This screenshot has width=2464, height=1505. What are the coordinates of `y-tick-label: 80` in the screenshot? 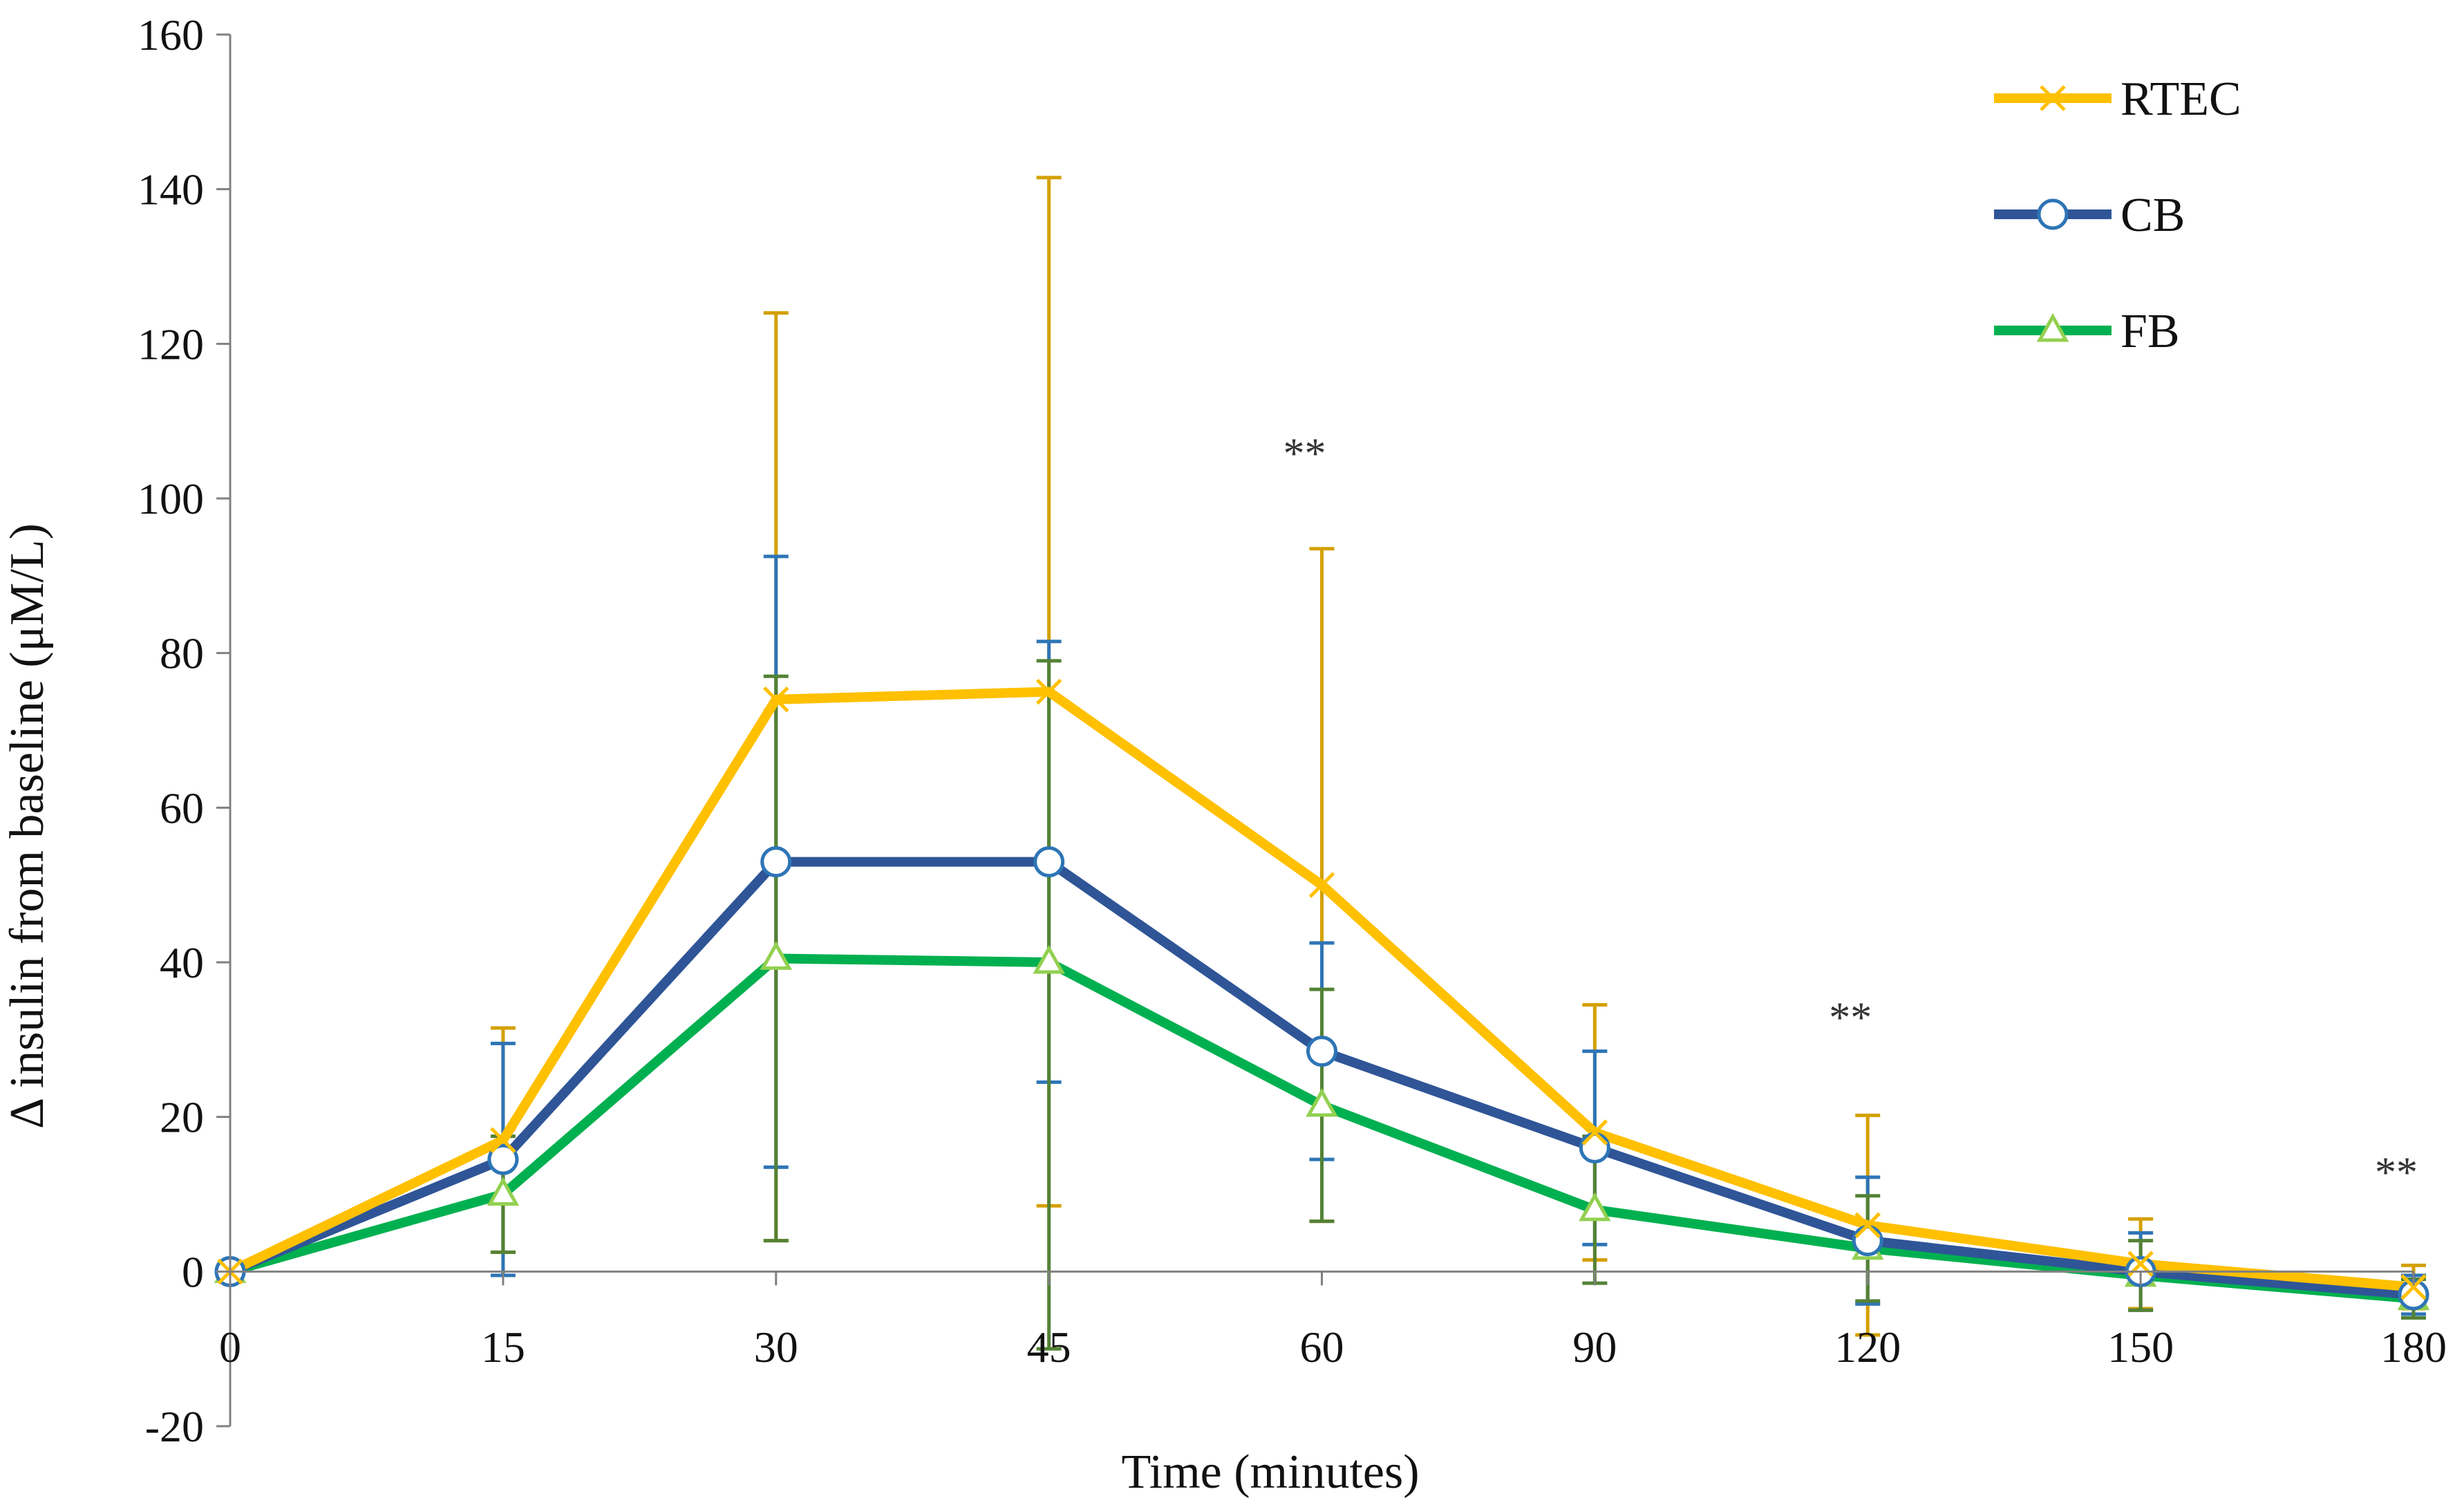 It's located at (182, 653).